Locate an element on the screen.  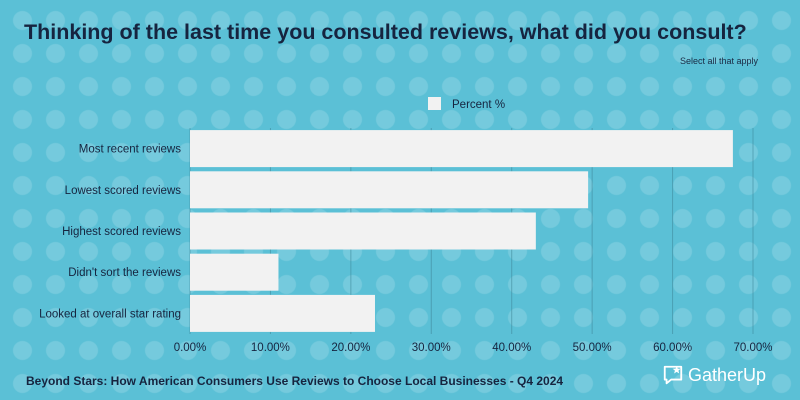
x-tick-label: 30.00% is located at coordinates (431, 348).